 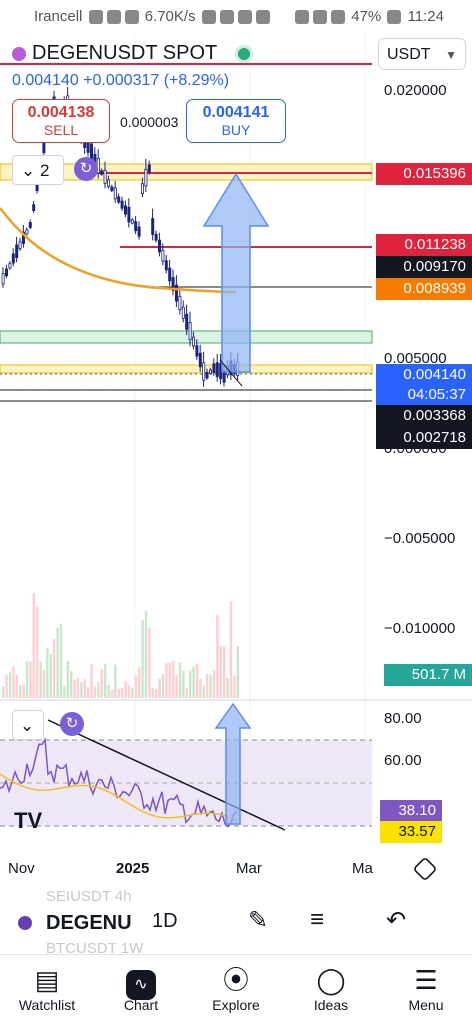 What do you see at coordinates (368, 16) in the screenshot?
I see `status-right: 47% 11:24` at bounding box center [368, 16].